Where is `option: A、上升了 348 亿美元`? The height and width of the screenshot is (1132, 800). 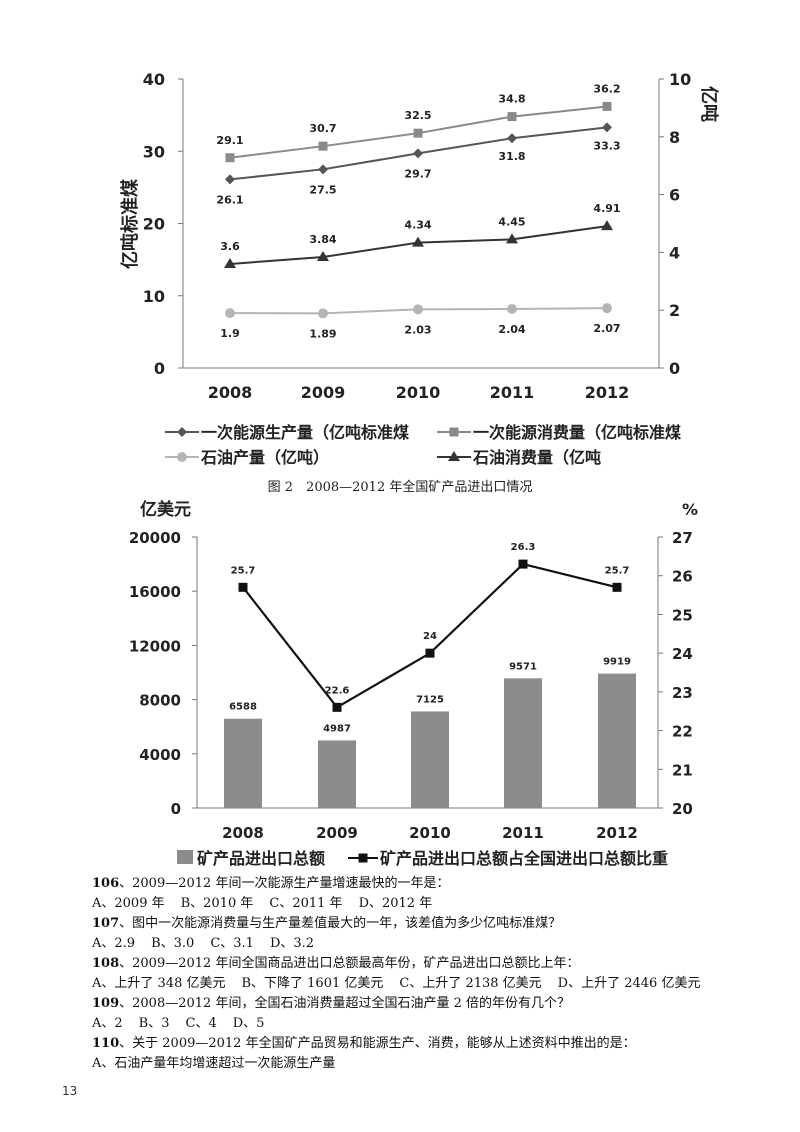 option: A、上升了 348 亿美元 is located at coordinates (159, 983).